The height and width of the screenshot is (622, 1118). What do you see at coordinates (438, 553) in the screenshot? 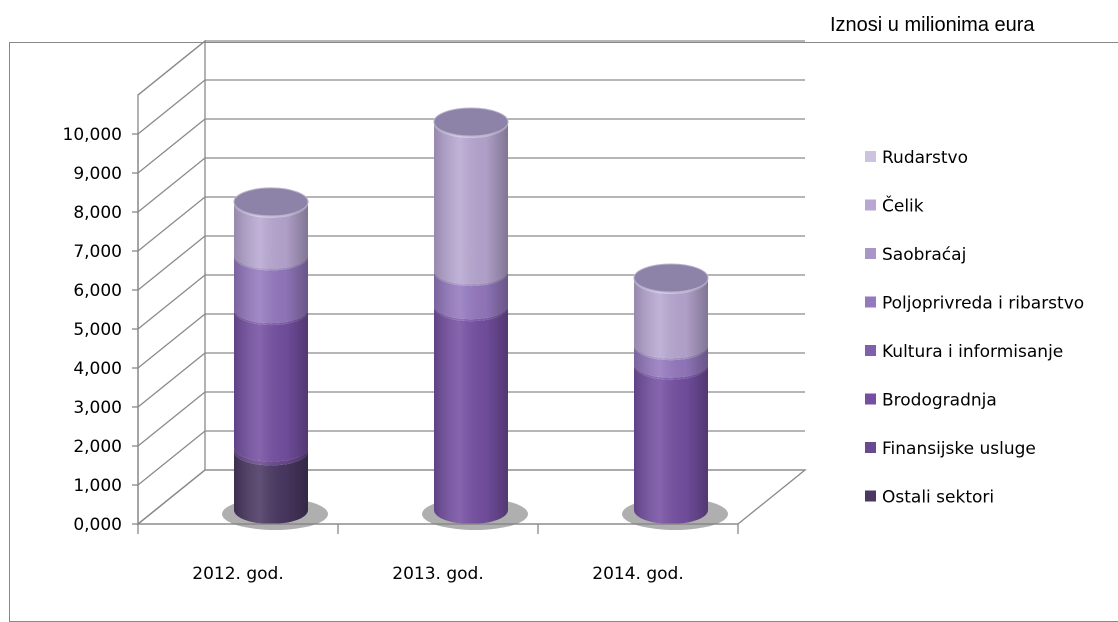
I see `x-axis: 2012. god. 2013. god. 2014. god.` at bounding box center [438, 553].